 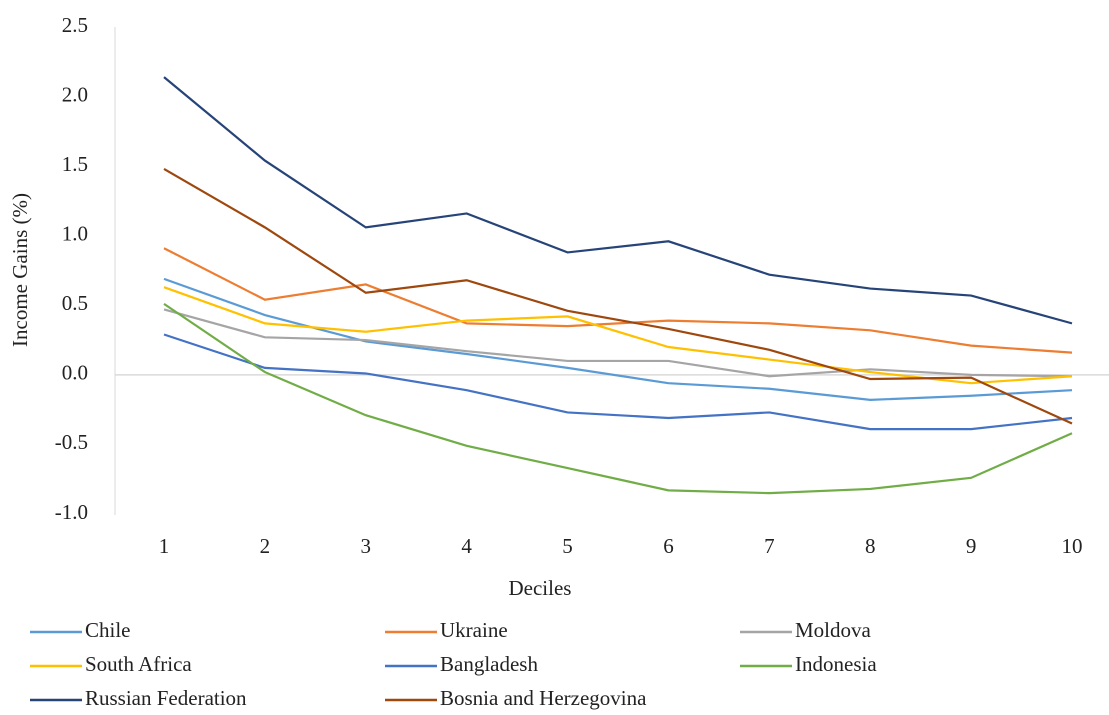 I want to click on x-tick-label: 3, so click(x=366, y=546).